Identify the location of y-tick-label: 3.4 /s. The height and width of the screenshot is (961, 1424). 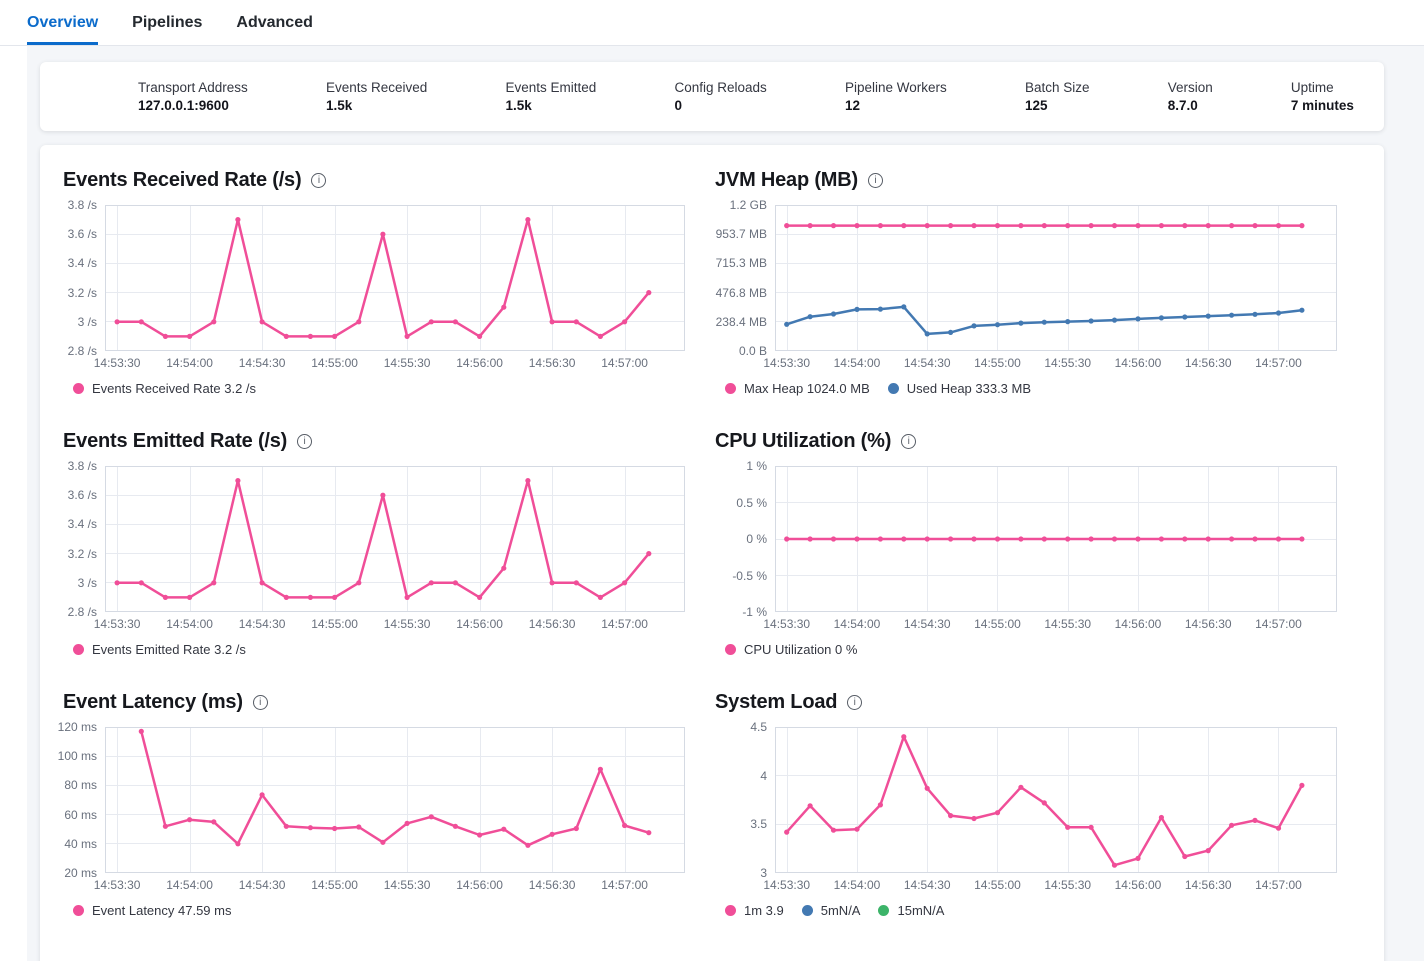
(82, 263).